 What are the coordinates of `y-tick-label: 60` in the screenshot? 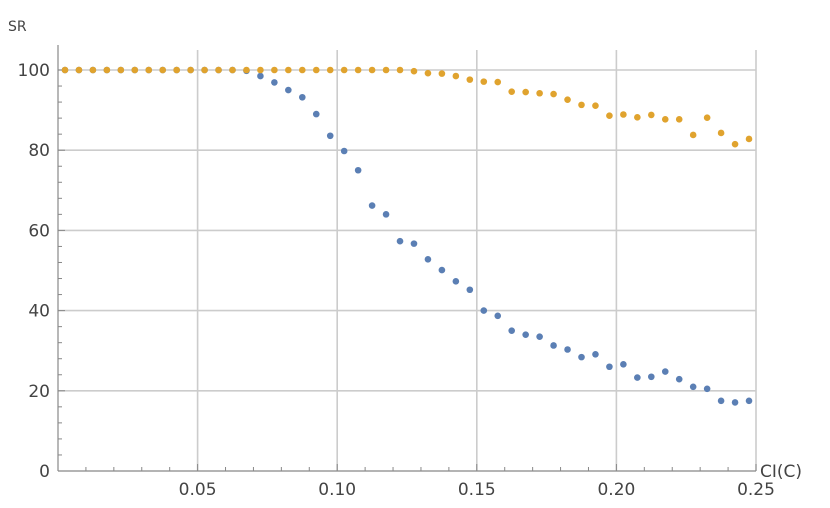 It's located at (39, 231).